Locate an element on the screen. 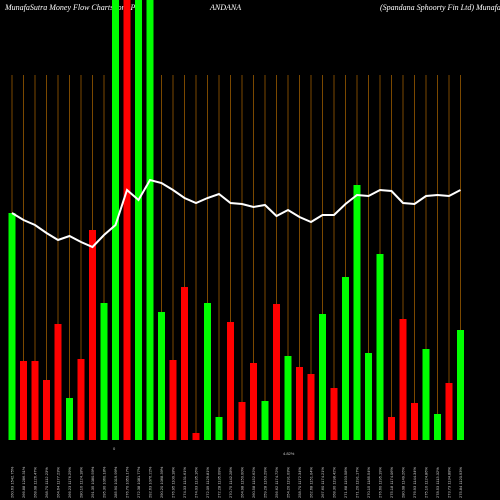 Image resolution: width=500 pixels, height=500 pixels. x-tick-label: 272.28 1135.09% is located at coordinates (219, 482).